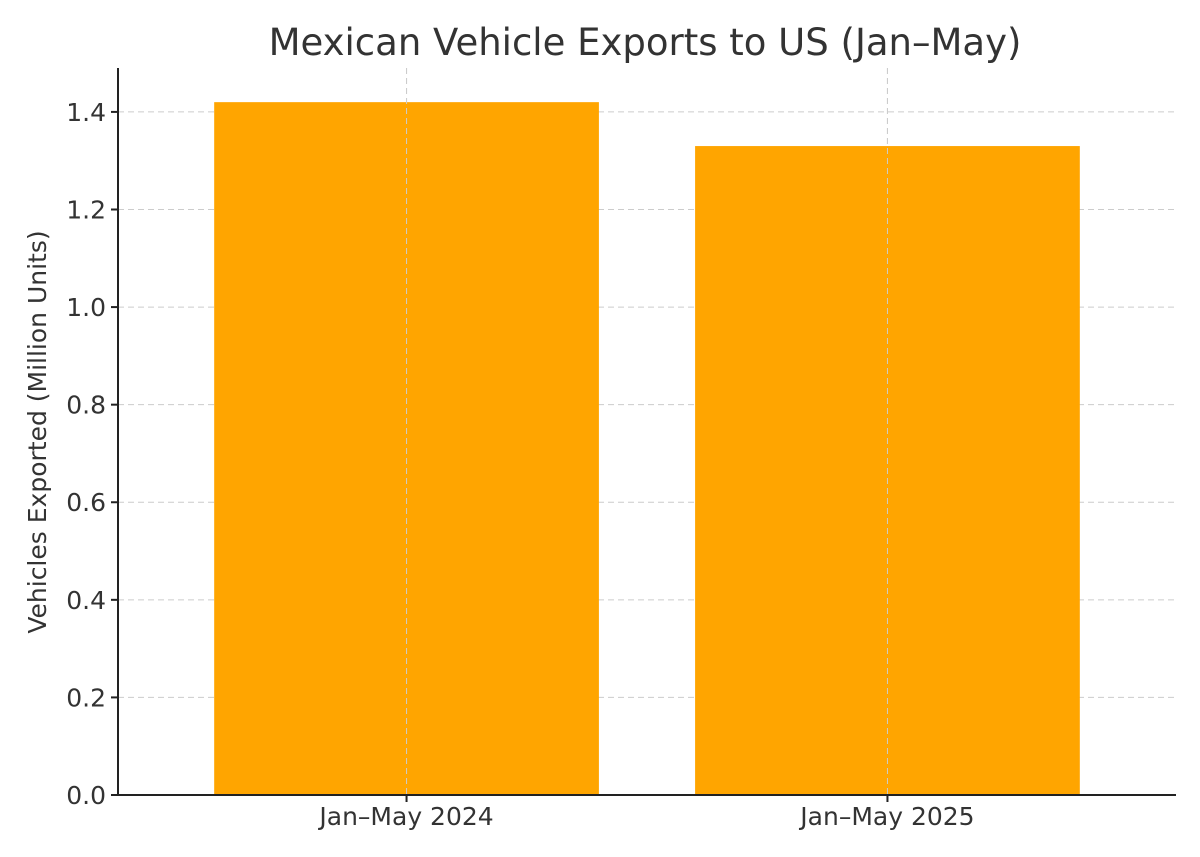 Image resolution: width=1200 pixels, height=857 pixels. Describe the element at coordinates (886, 816) in the screenshot. I see `x-tick-label: Jan–May 2025` at that location.